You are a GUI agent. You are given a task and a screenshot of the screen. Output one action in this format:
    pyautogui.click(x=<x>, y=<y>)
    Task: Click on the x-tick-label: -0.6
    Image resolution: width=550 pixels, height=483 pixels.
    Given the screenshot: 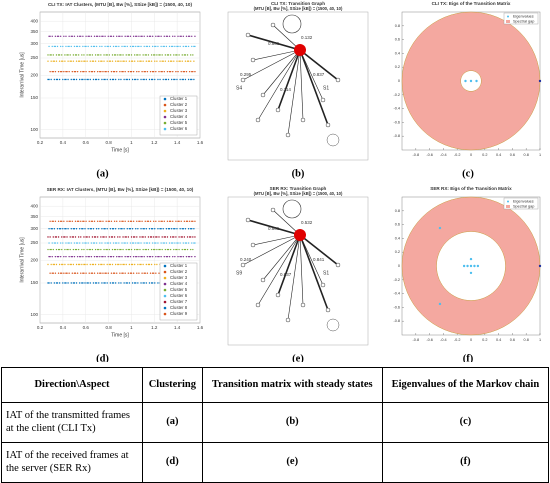 What is the action you would take?
    pyautogui.click(x=429, y=340)
    